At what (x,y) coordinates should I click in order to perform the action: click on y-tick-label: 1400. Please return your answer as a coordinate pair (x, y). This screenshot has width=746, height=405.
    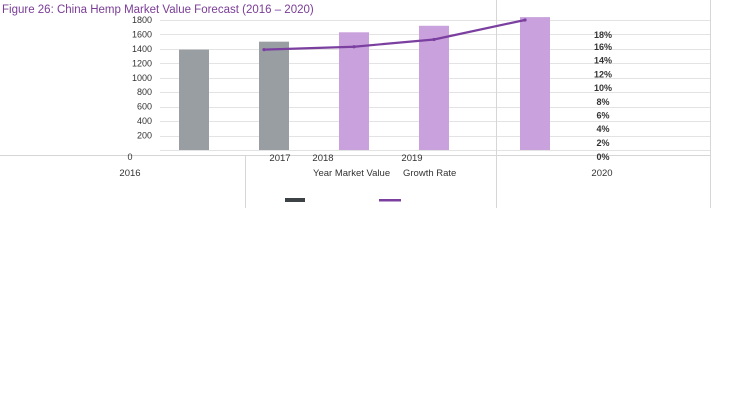
    Looking at the image, I should click on (142, 49).